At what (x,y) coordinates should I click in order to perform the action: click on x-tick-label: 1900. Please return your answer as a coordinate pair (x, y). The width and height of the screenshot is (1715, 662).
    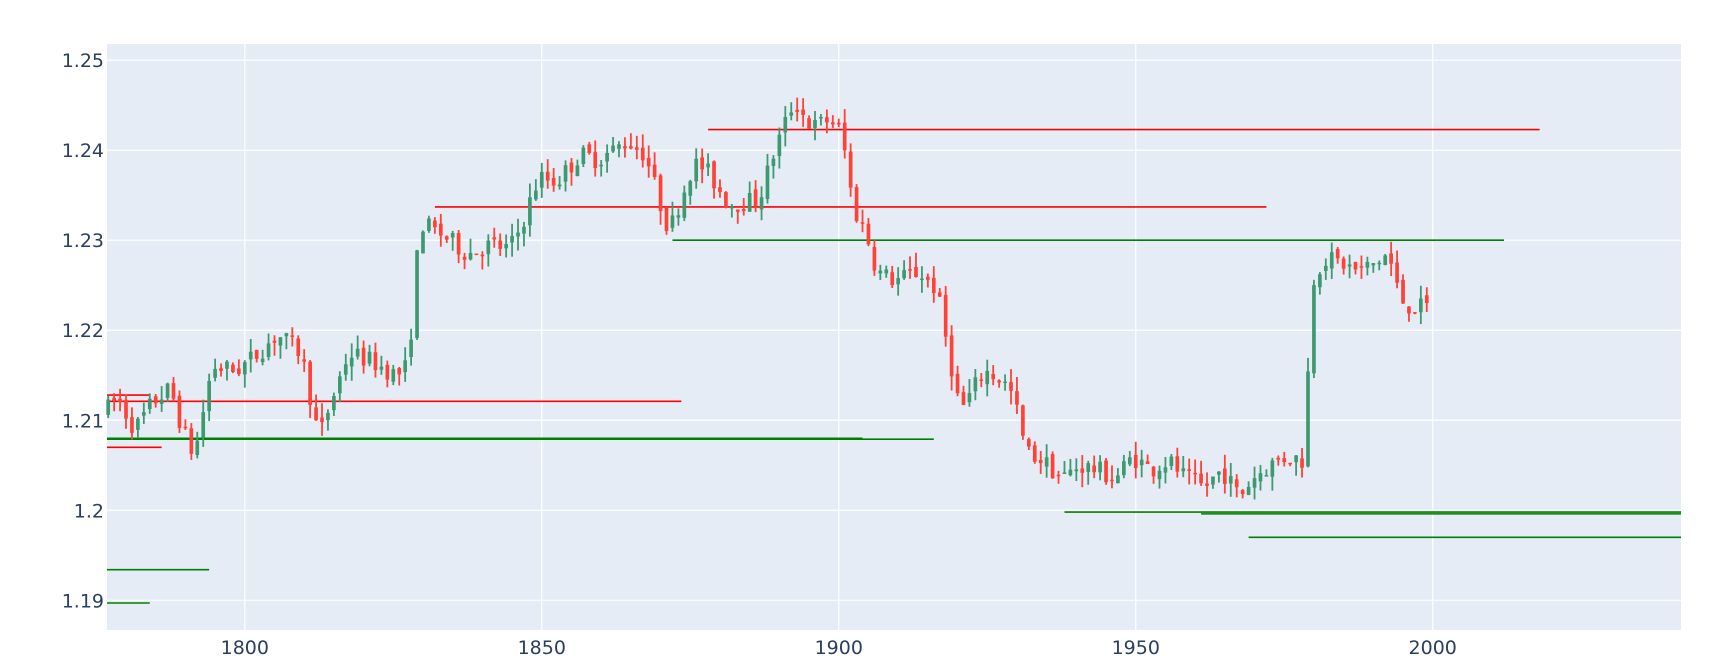
    Looking at the image, I should click on (839, 648).